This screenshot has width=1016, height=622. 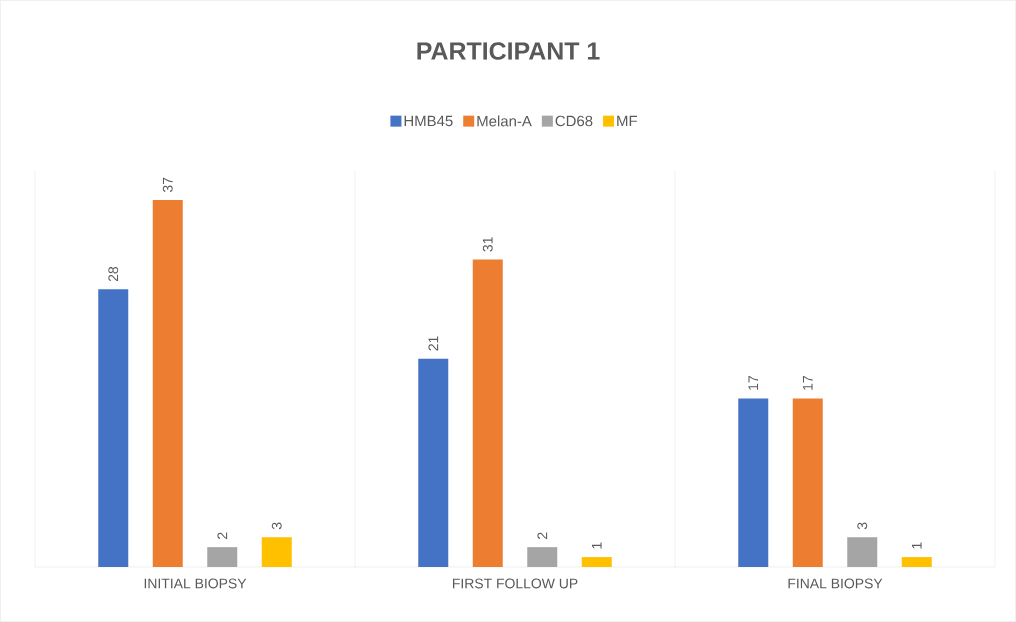 What do you see at coordinates (508, 51) in the screenshot?
I see `chart-title: PARTICIPANT 1` at bounding box center [508, 51].